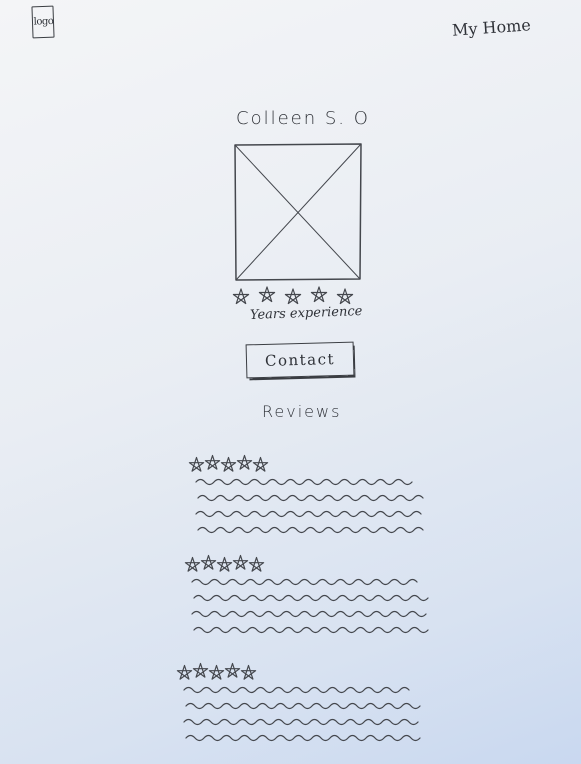  What do you see at coordinates (302, 411) in the screenshot?
I see `reviews-heading: Reviews` at bounding box center [302, 411].